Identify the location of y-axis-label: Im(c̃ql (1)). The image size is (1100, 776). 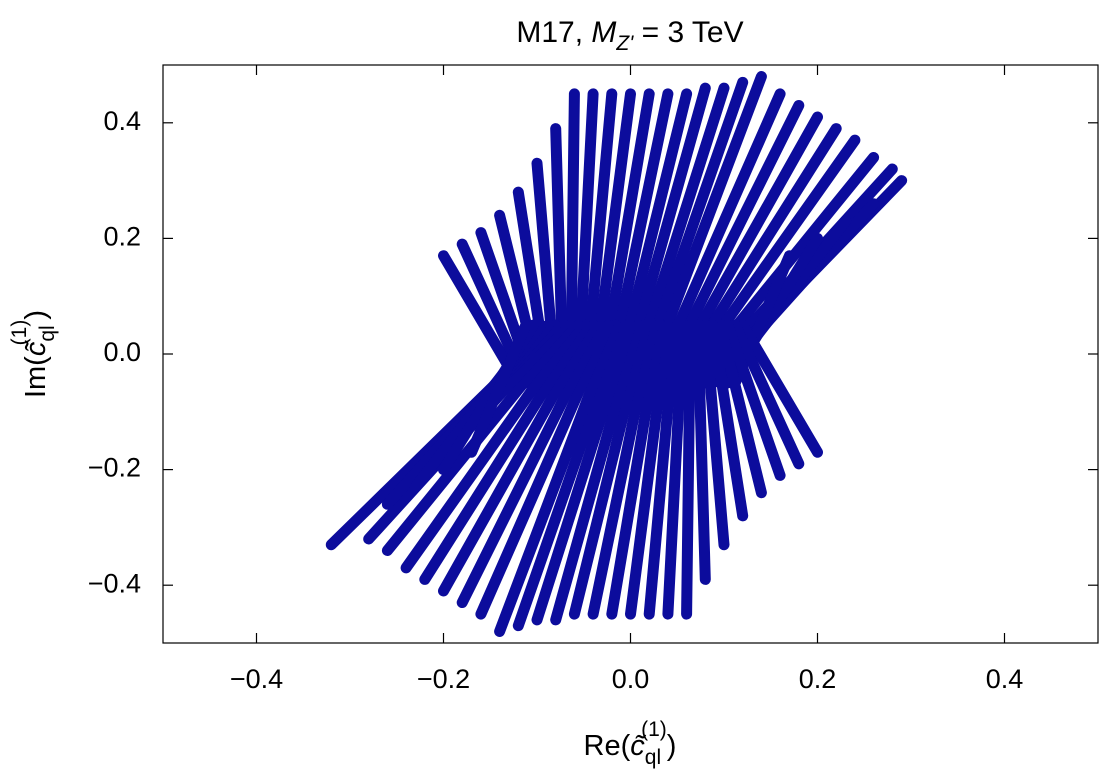
(33, 354).